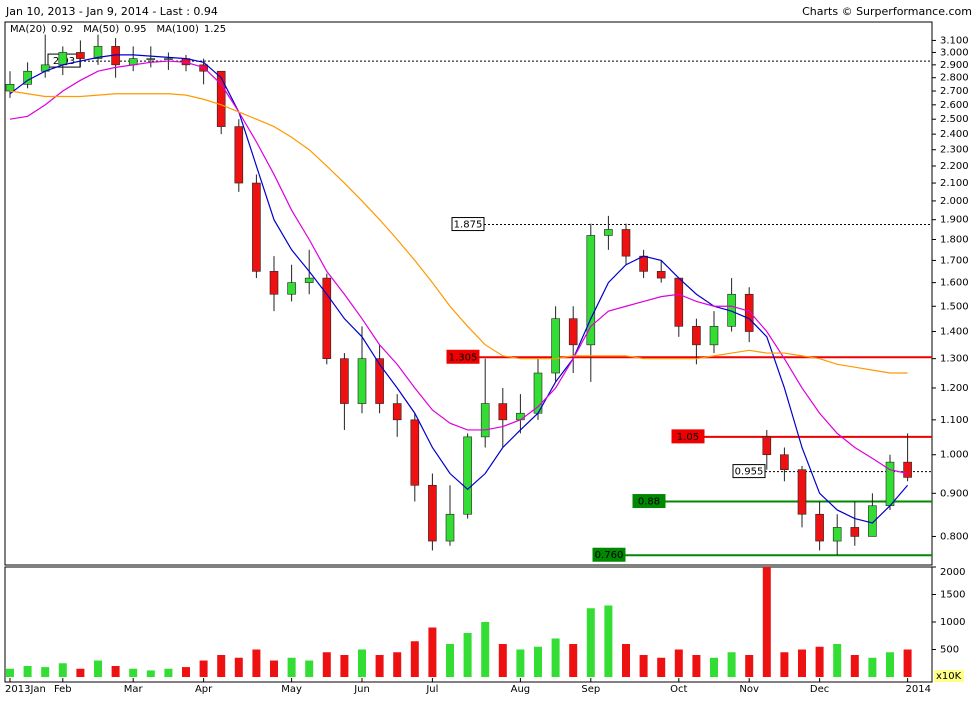  What do you see at coordinates (954, 359) in the screenshot?
I see `y-tick-label: 1.300` at bounding box center [954, 359].